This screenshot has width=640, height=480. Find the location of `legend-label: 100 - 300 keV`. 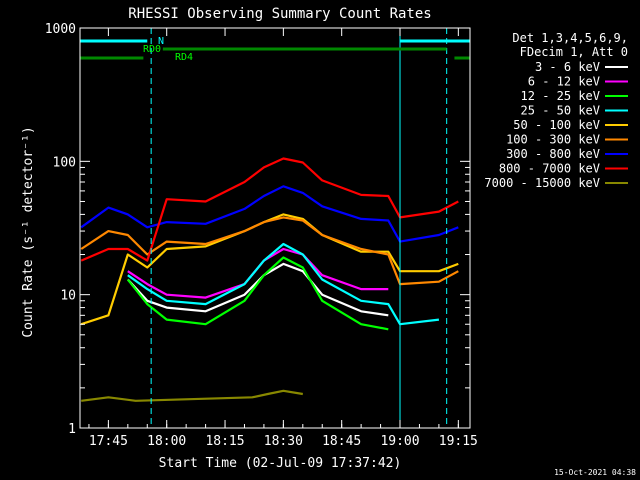

legend-label: 100 - 300 keV is located at coordinates (553, 140).